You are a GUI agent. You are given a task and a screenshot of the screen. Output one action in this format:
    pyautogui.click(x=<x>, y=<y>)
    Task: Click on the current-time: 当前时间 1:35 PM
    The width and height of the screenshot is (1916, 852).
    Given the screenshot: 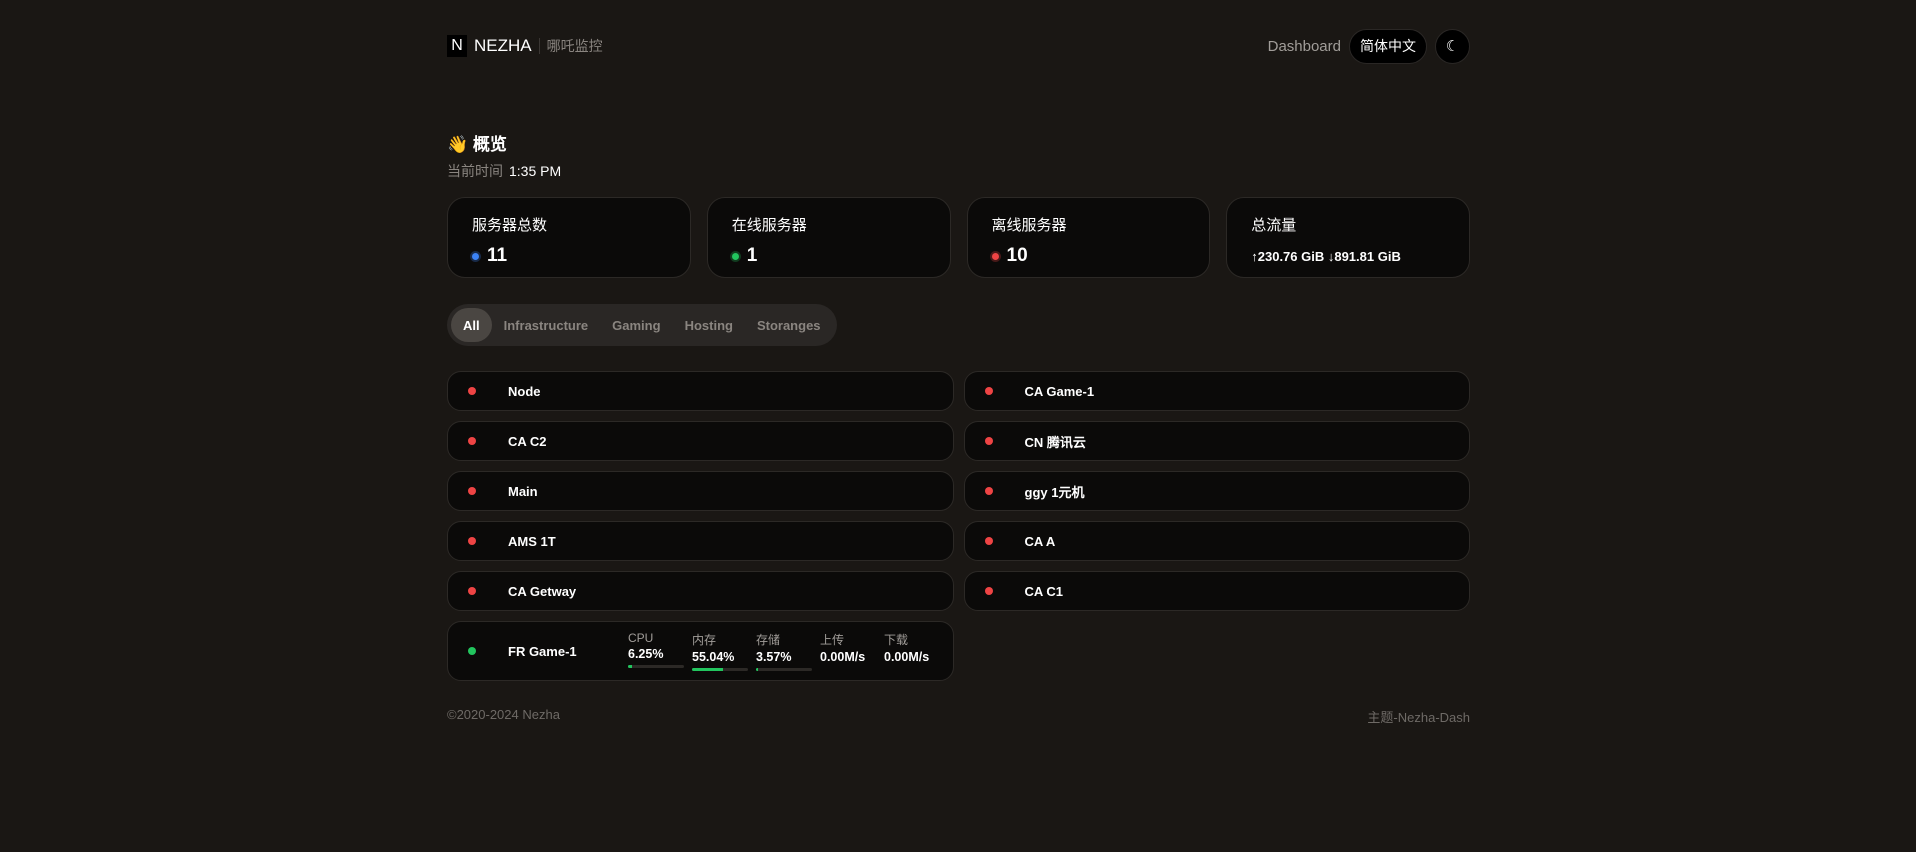 What is the action you would take?
    pyautogui.click(x=958, y=171)
    